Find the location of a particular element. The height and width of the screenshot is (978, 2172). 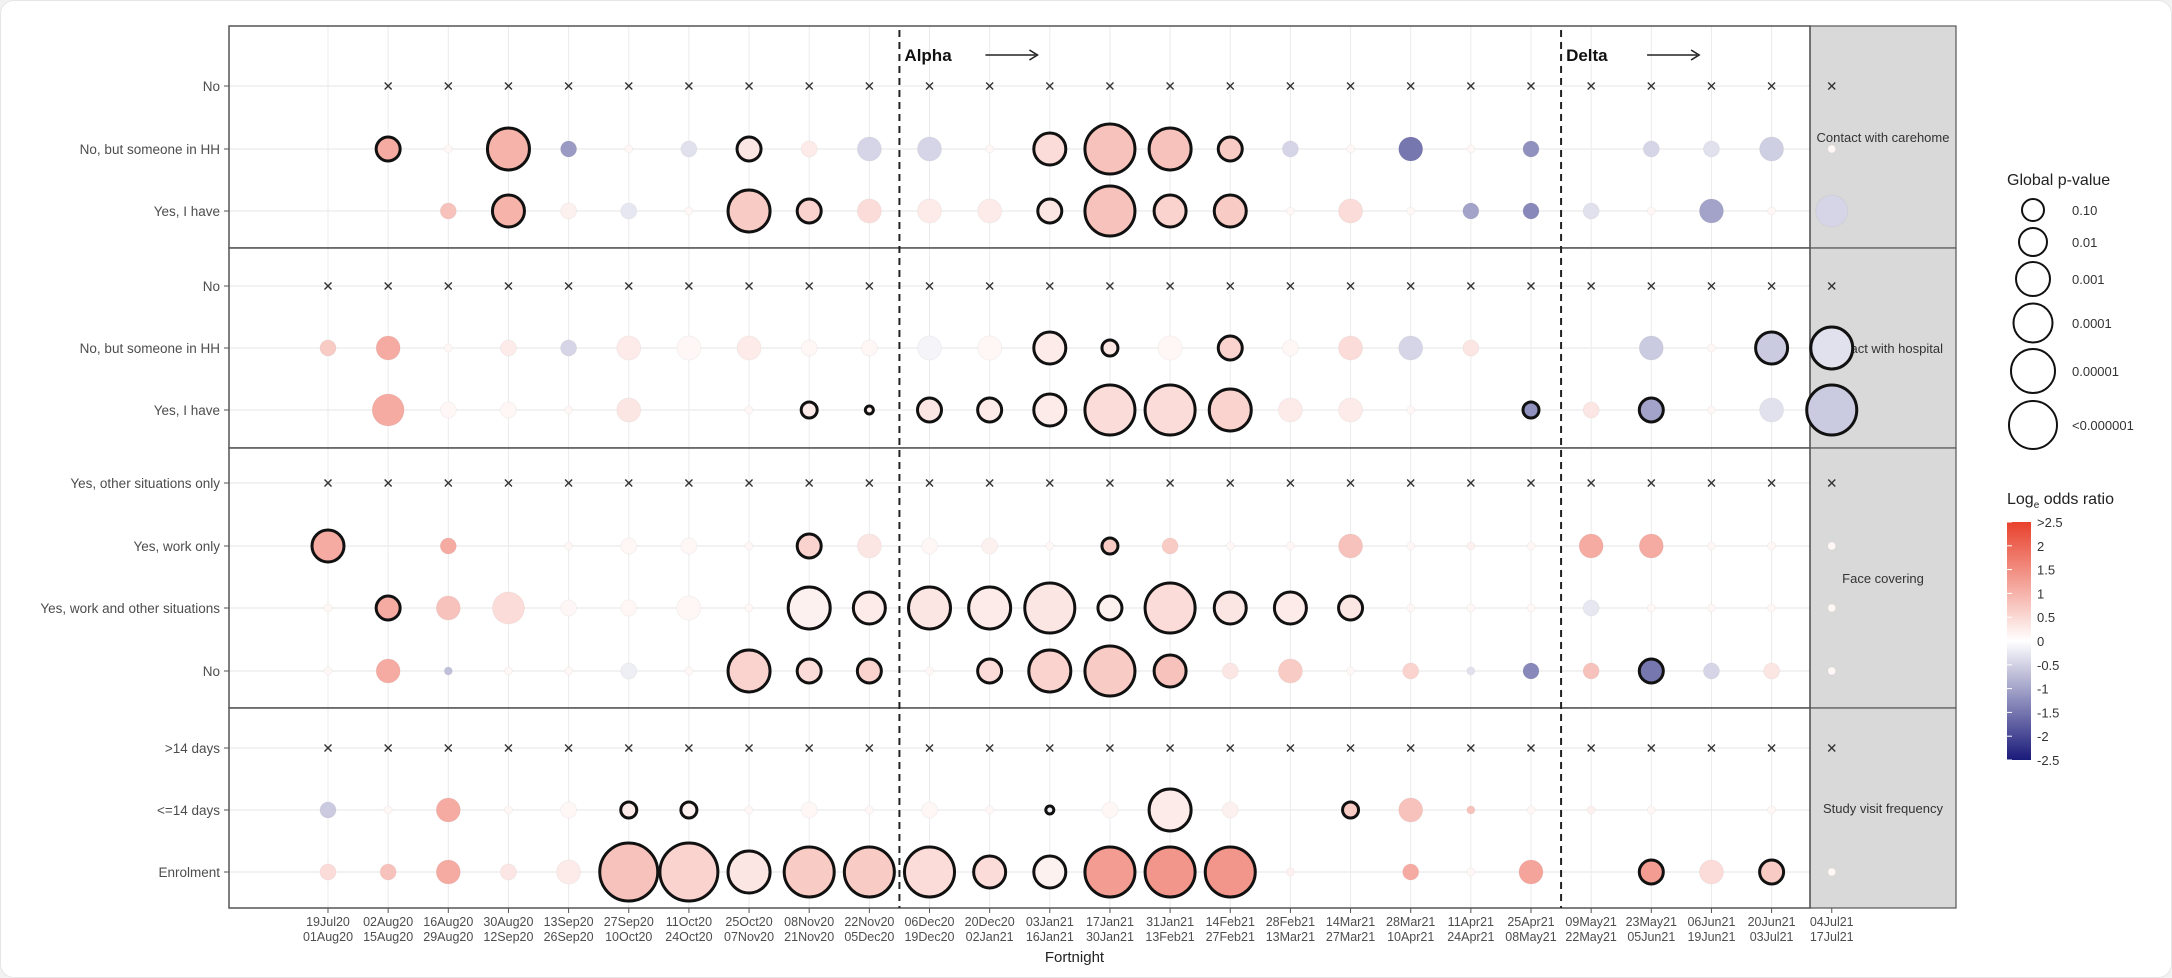

colorbar-tick-label: -2.5 is located at coordinates (2048, 760).